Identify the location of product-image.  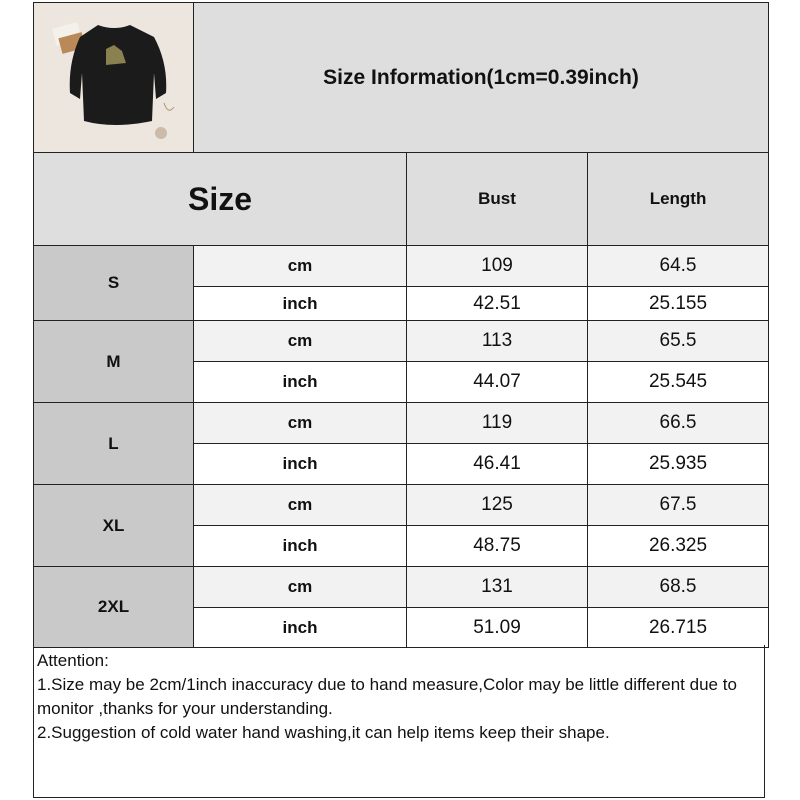
(113, 77).